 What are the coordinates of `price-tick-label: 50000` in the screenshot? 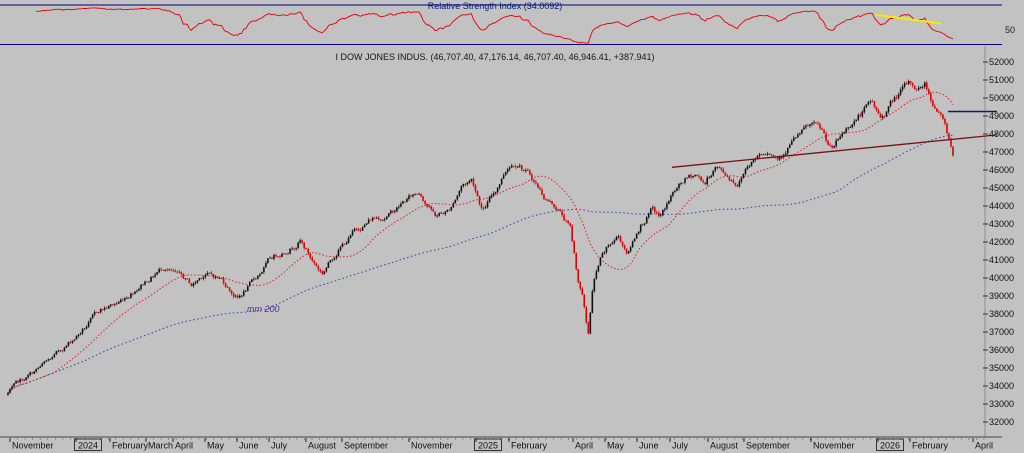 It's located at (1001, 98).